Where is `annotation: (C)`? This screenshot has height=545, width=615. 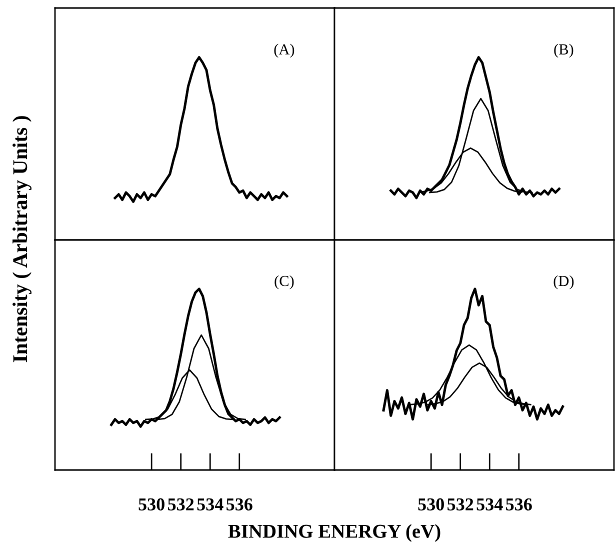
annotation: (C) is located at coordinates (284, 282).